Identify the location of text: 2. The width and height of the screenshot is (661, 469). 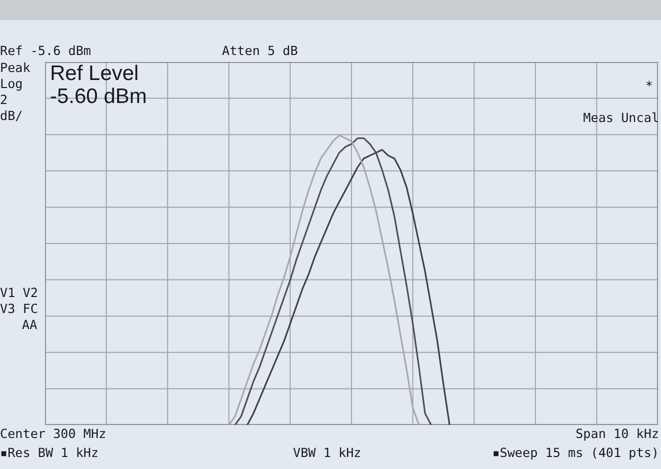
(4, 99).